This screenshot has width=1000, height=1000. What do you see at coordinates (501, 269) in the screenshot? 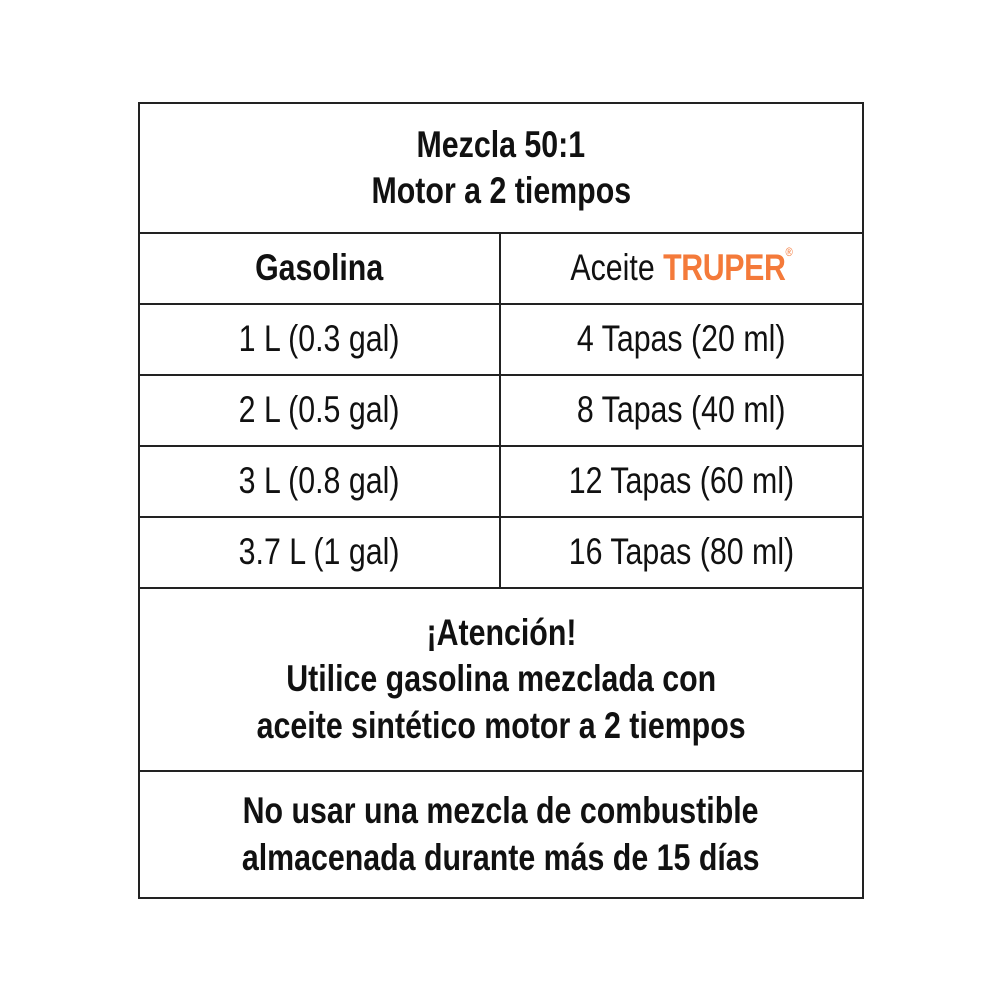
I see `header-row: Gasolina Aceite TRUPER®` at bounding box center [501, 269].